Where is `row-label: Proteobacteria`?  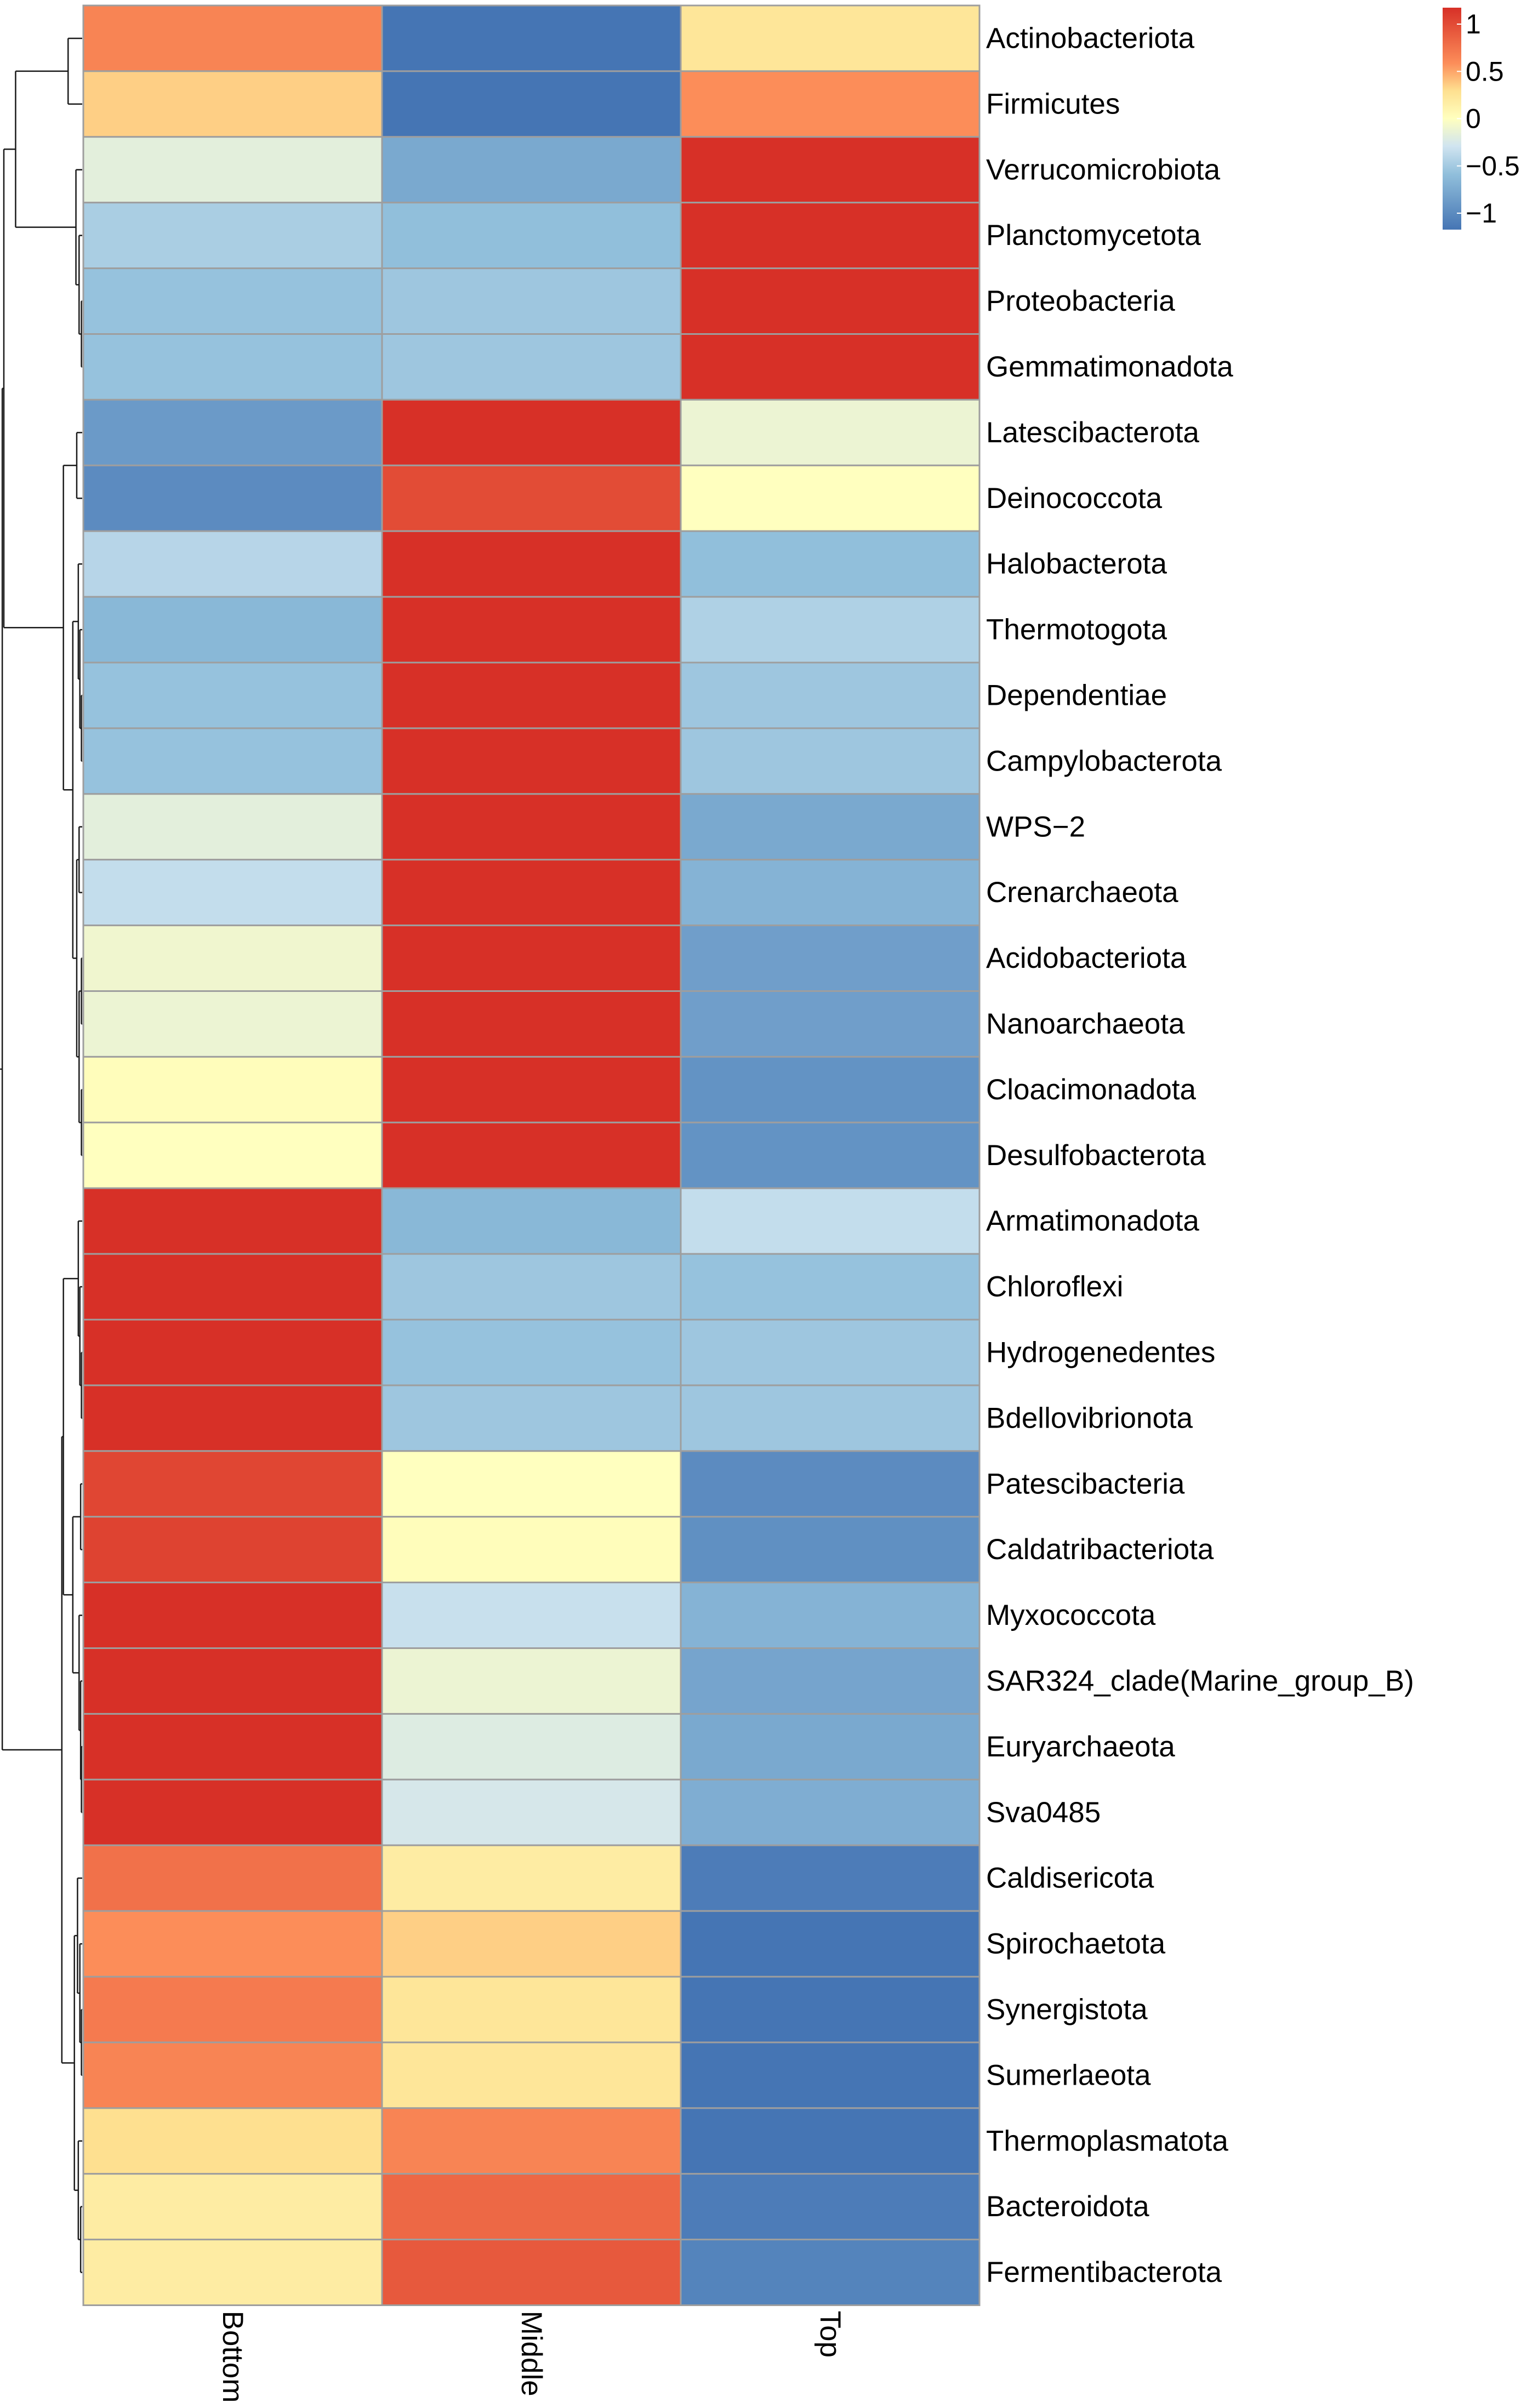
row-label: Proteobacteria is located at coordinates (1080, 301).